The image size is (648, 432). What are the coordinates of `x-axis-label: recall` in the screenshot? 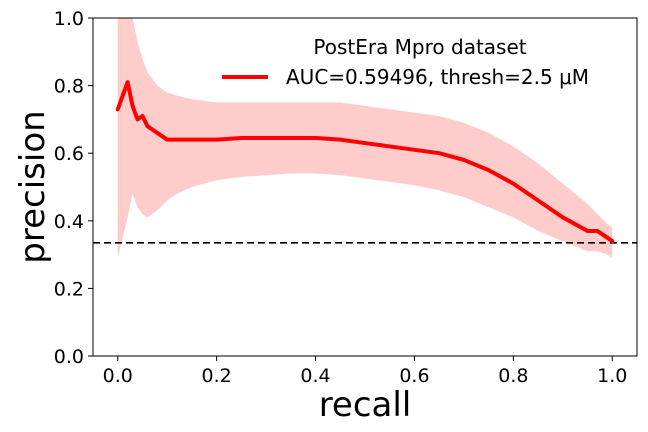 It's located at (365, 405).